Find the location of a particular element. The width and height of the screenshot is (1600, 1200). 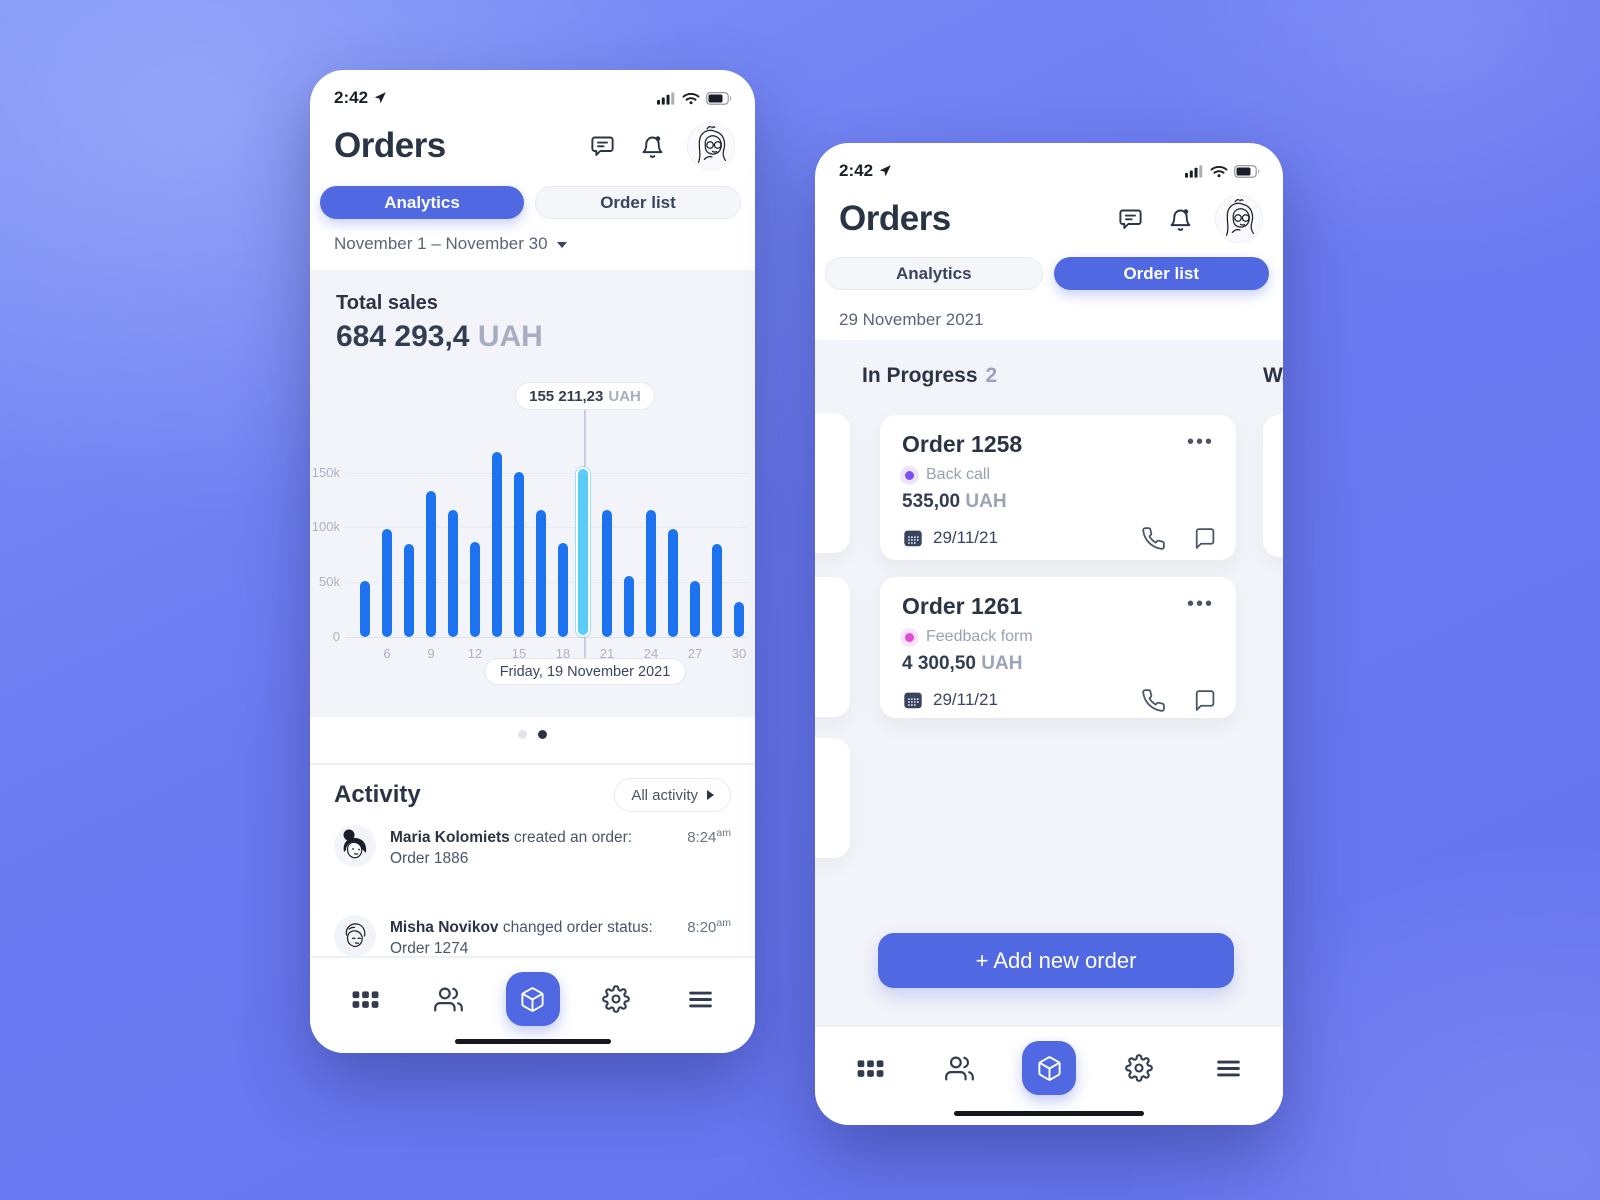

view-tabs: Analytics Order list is located at coordinates (530, 202).